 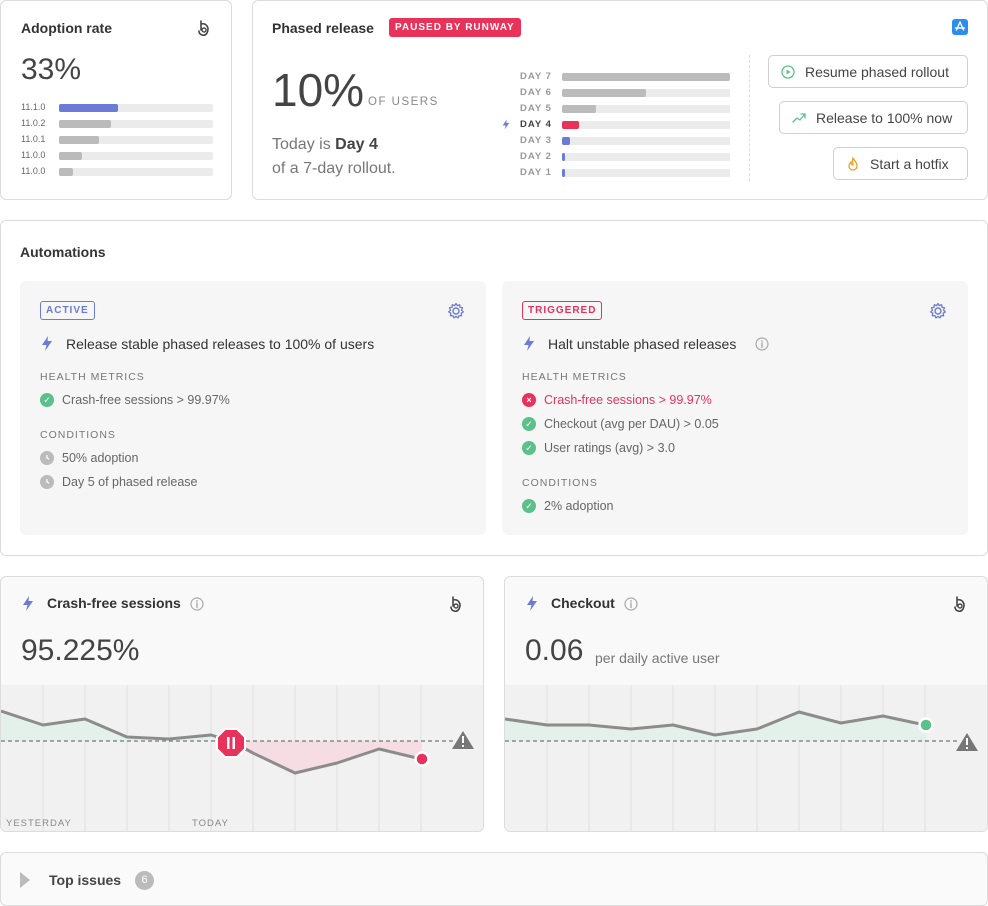 What do you see at coordinates (33, 139) in the screenshot?
I see `version-label: 11.0.1` at bounding box center [33, 139].